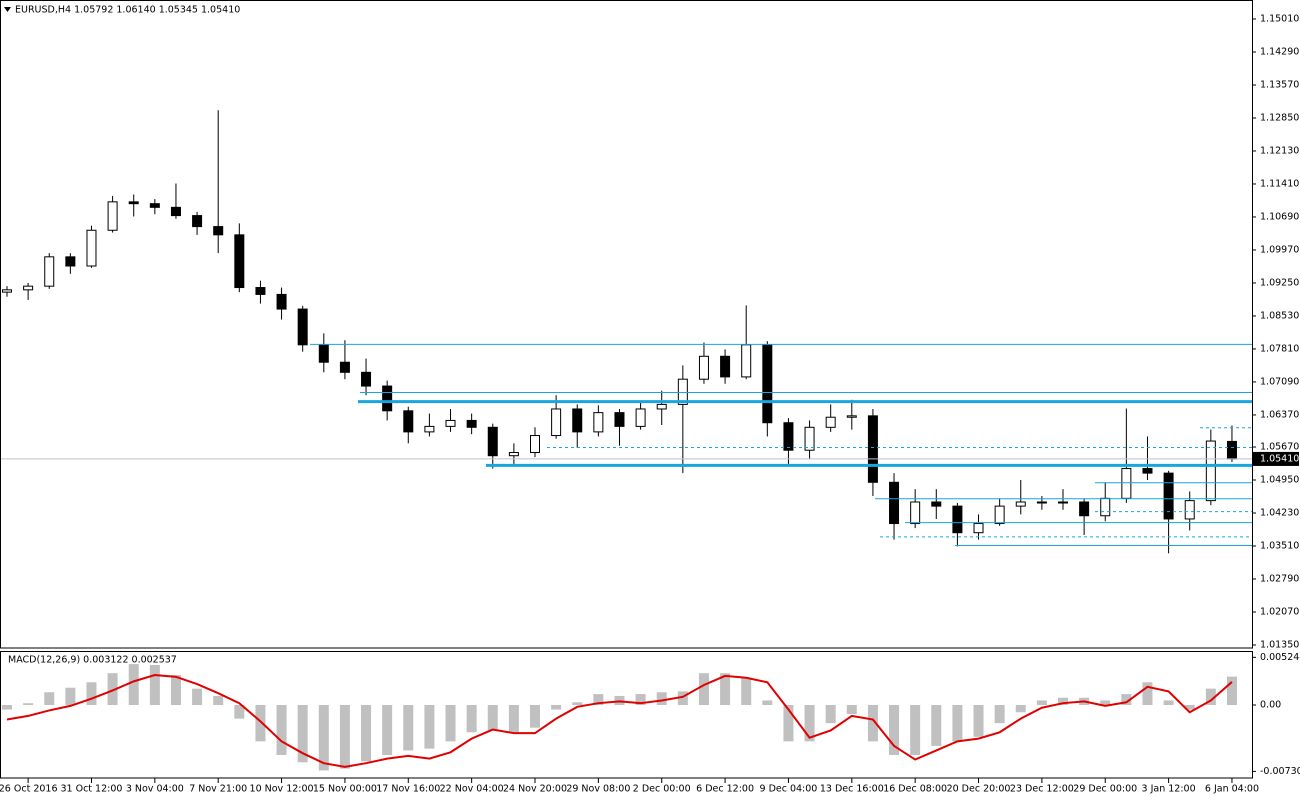 This screenshot has height=800, width=1300. I want to click on x-tick-label: 22 Nov 04:00, so click(472, 789).